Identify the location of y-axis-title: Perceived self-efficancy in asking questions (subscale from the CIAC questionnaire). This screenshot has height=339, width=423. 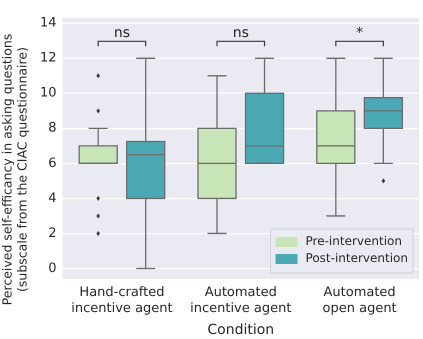
(15, 170).